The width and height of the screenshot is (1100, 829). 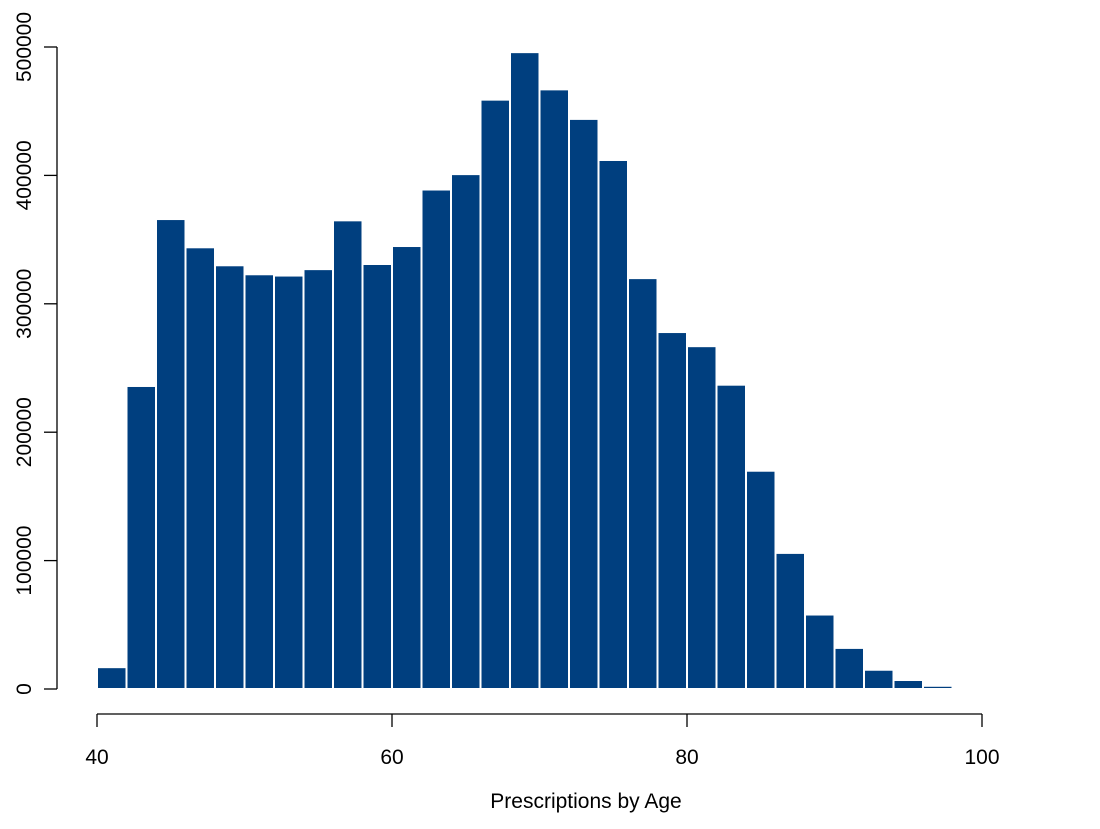 What do you see at coordinates (24, 175) in the screenshot?
I see `y-tick-label: 400000` at bounding box center [24, 175].